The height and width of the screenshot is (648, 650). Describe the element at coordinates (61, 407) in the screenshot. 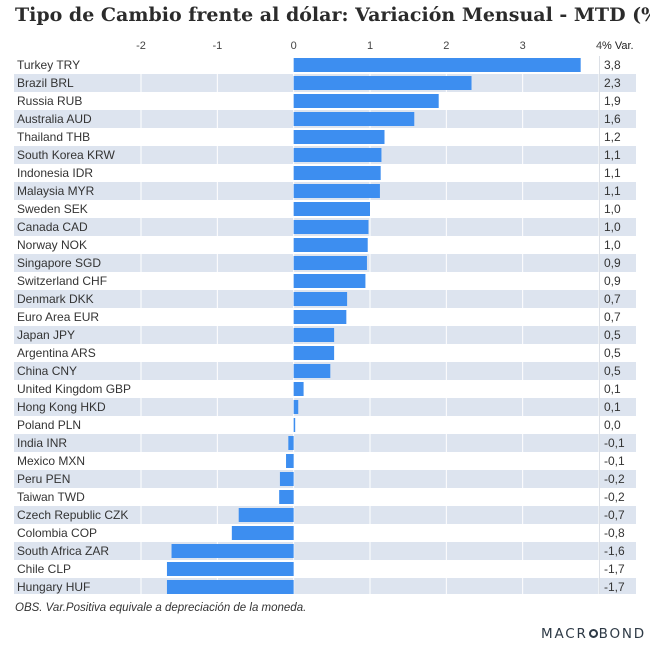

I see `category-label: Hong Kong HKD` at that location.